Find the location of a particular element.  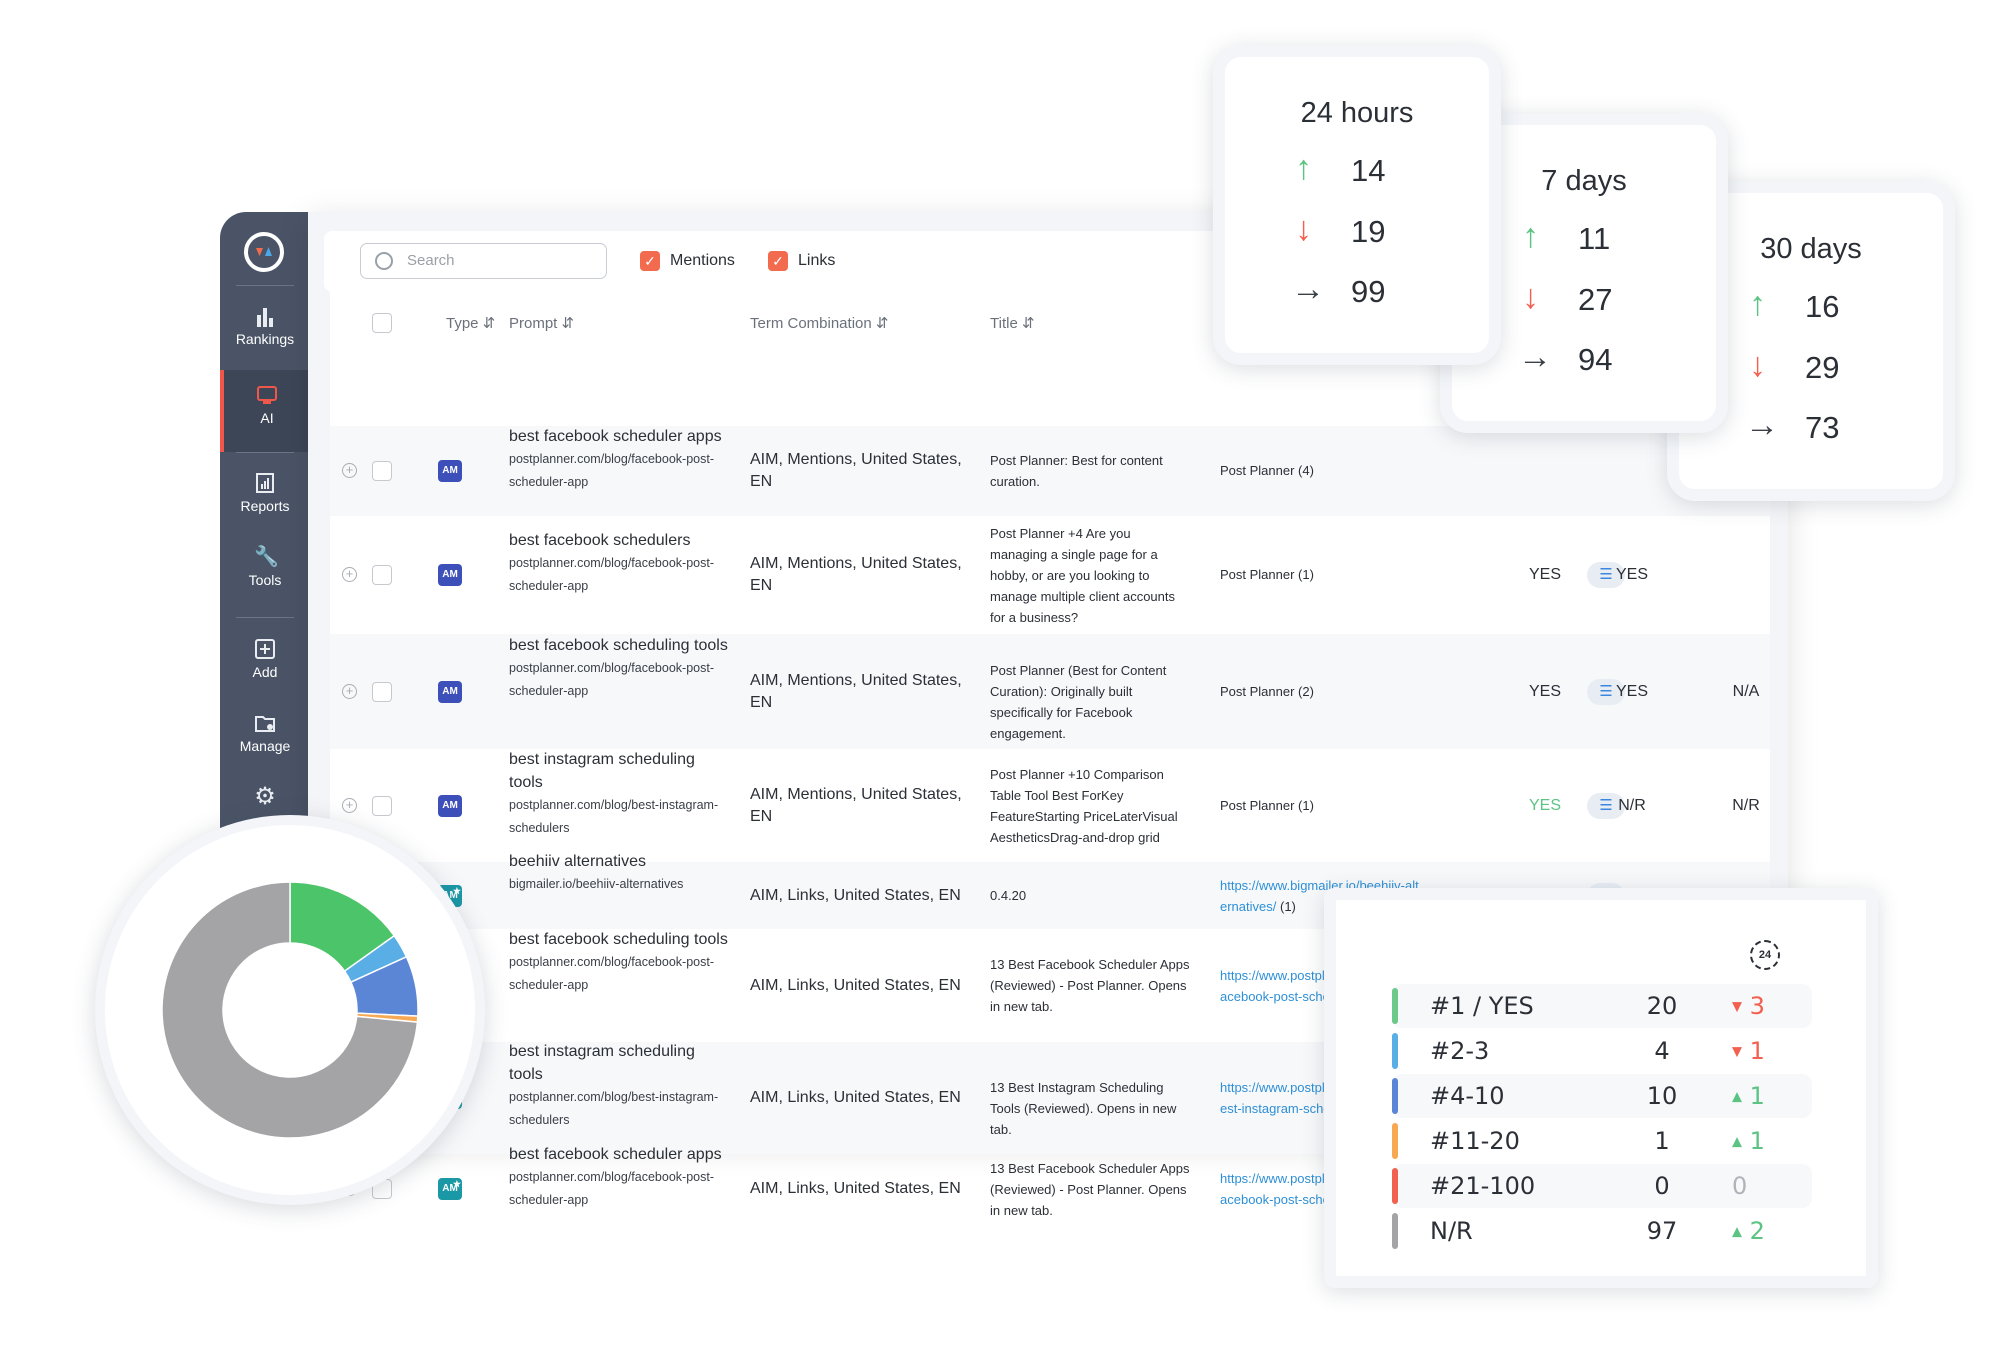

links-checkbox: ✓ is located at coordinates (778, 261).